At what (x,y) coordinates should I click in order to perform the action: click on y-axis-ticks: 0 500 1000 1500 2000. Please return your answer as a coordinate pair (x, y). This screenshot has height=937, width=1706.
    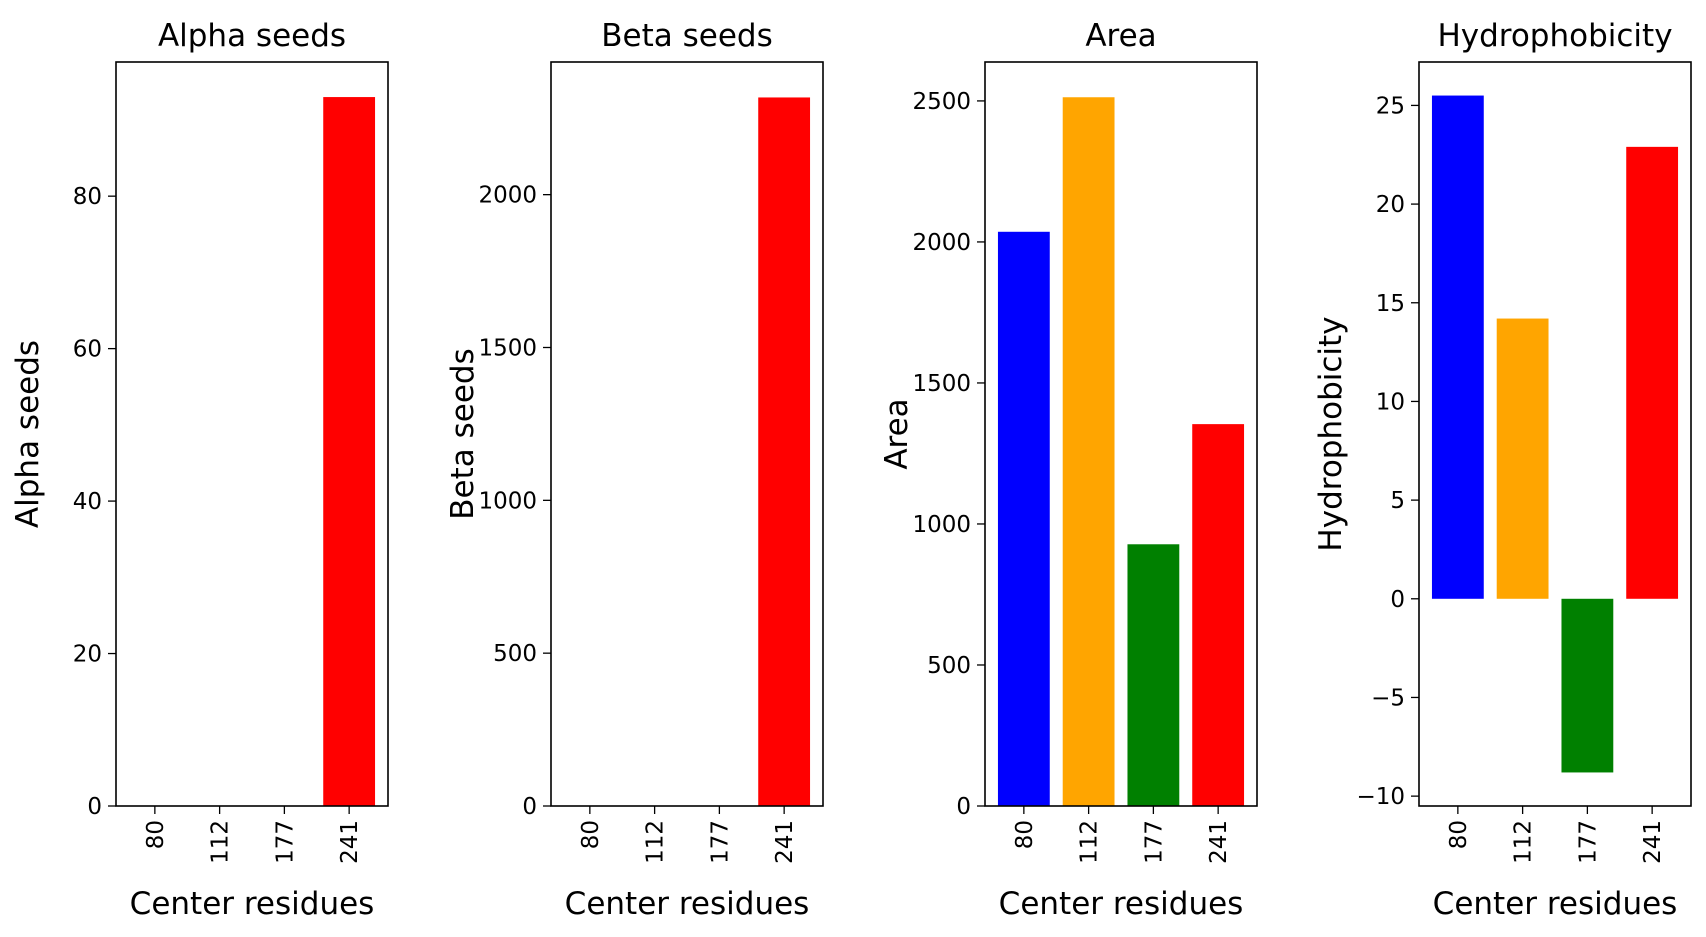
    Looking at the image, I should click on (514, 501).